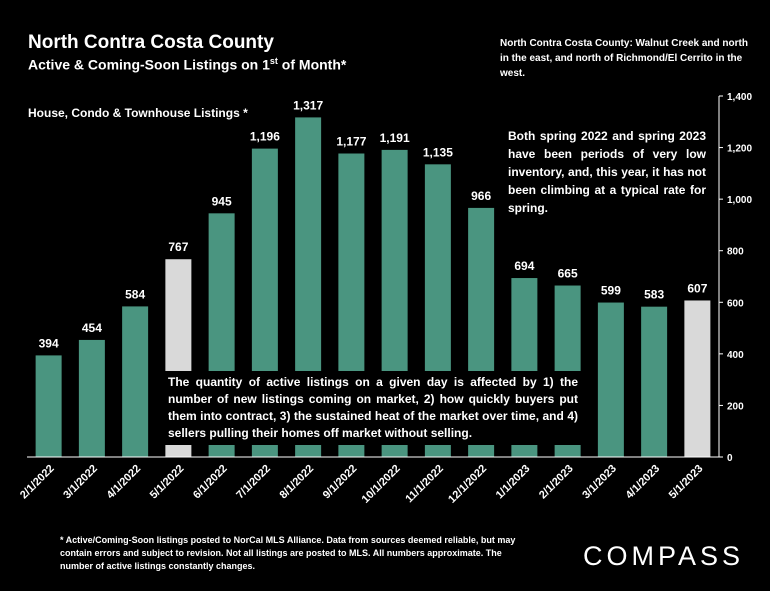 This screenshot has width=770, height=591. What do you see at coordinates (138, 113) in the screenshot?
I see `series-label: House, Condo & Townhouse Listings *` at bounding box center [138, 113].